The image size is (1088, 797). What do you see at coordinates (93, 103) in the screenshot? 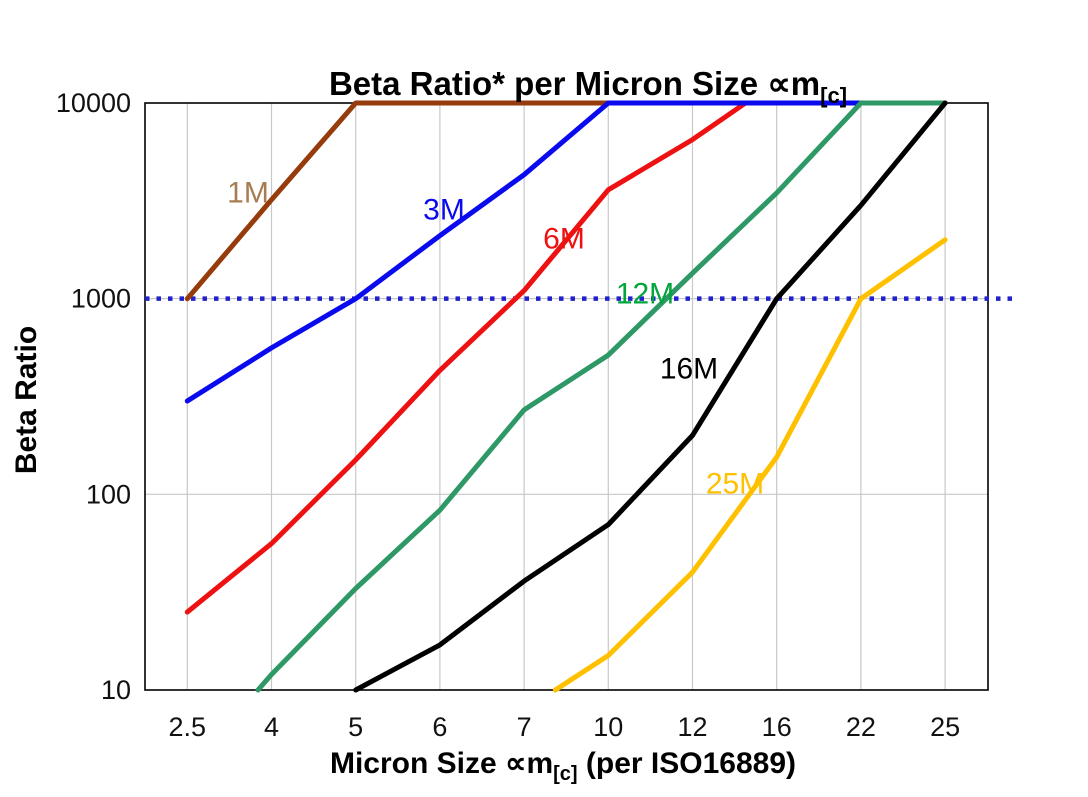
I see `y-tick-10000: 10000` at bounding box center [93, 103].